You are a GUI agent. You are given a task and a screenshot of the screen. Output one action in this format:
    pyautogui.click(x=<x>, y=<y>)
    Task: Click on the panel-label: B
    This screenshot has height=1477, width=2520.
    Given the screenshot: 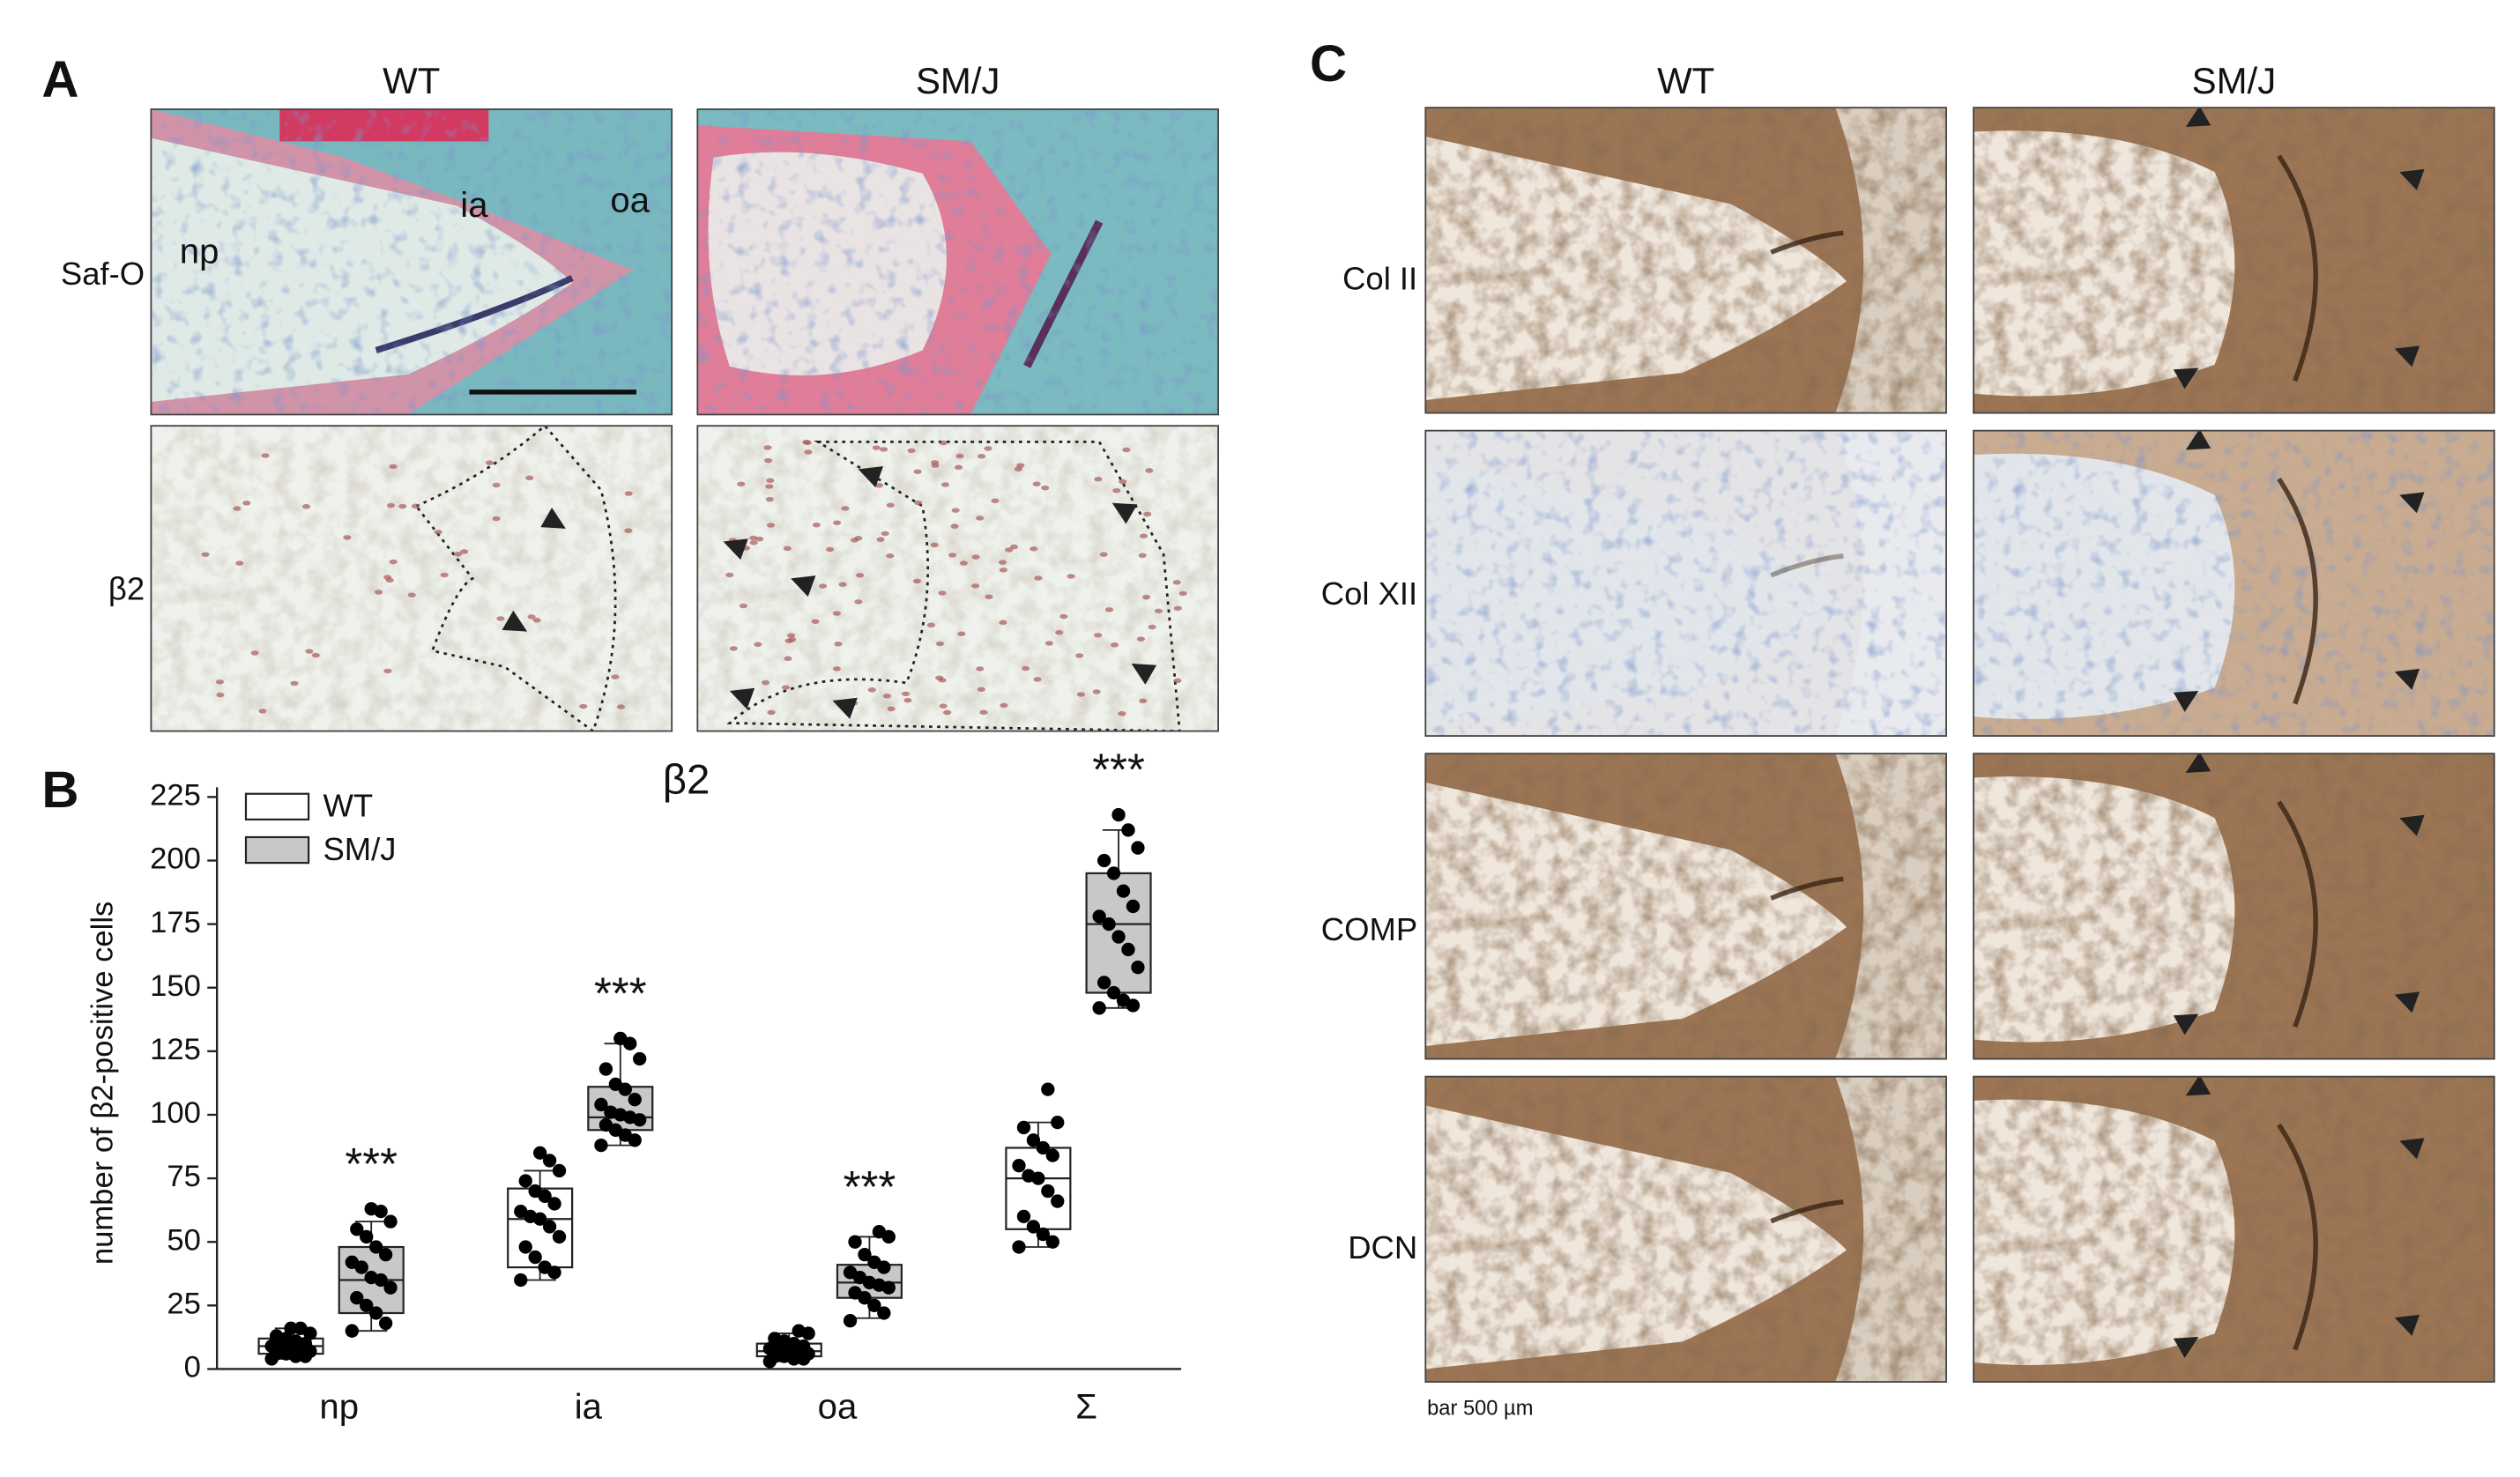 What is the action you would take?
    pyautogui.click(x=59, y=790)
    